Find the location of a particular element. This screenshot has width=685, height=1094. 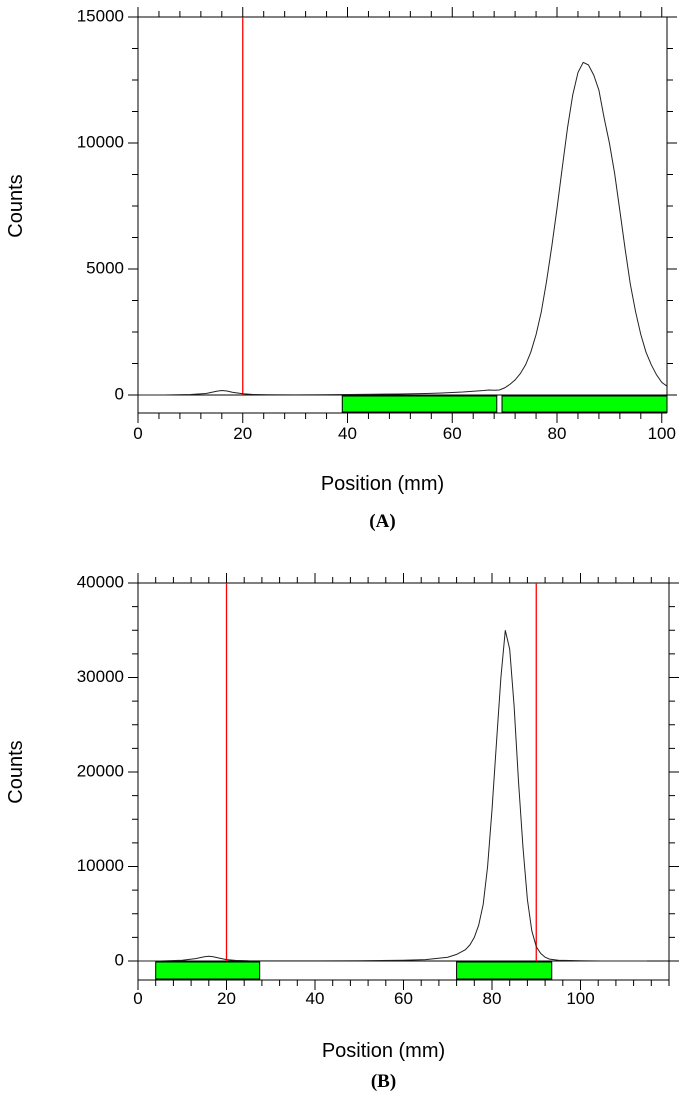

y-tick-label: 5000 is located at coordinates (105, 267).